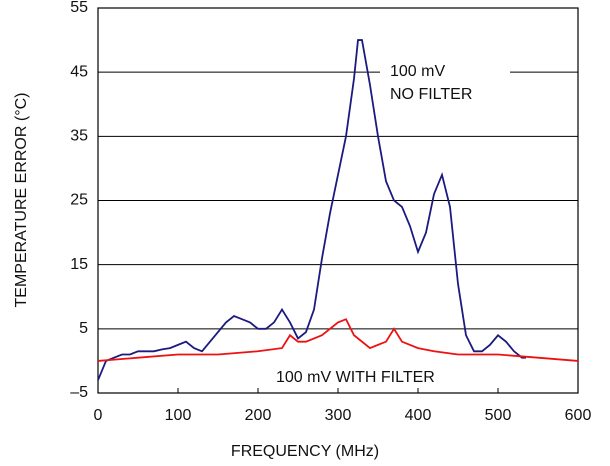 This screenshot has height=466, width=610. I want to click on y-tick-label: 35, so click(79, 136).